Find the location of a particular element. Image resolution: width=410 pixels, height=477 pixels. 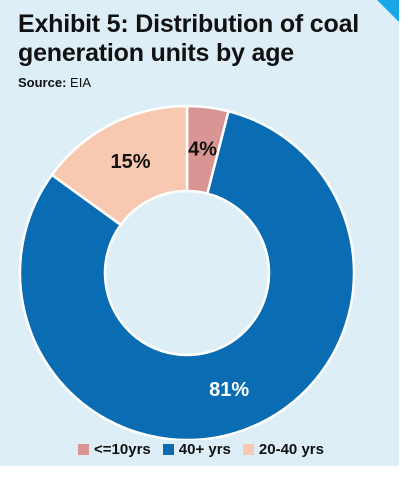

source-line: Source: EIA is located at coordinates (54, 82).